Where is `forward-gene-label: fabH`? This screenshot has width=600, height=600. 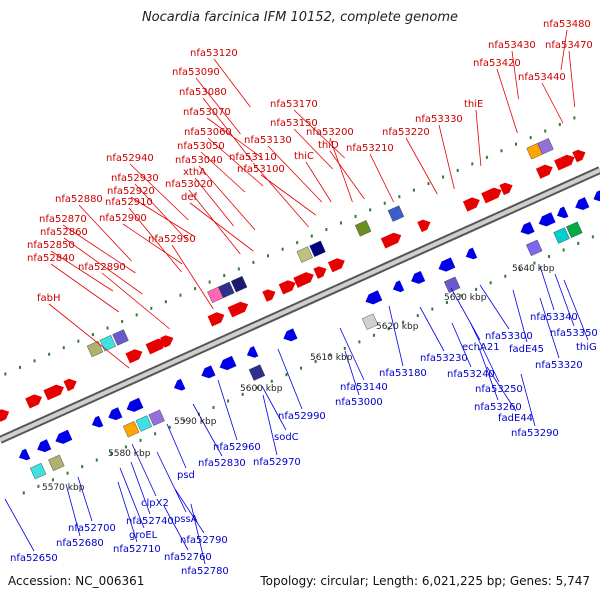
forward-gene-label: fabH is located at coordinates (49, 298).